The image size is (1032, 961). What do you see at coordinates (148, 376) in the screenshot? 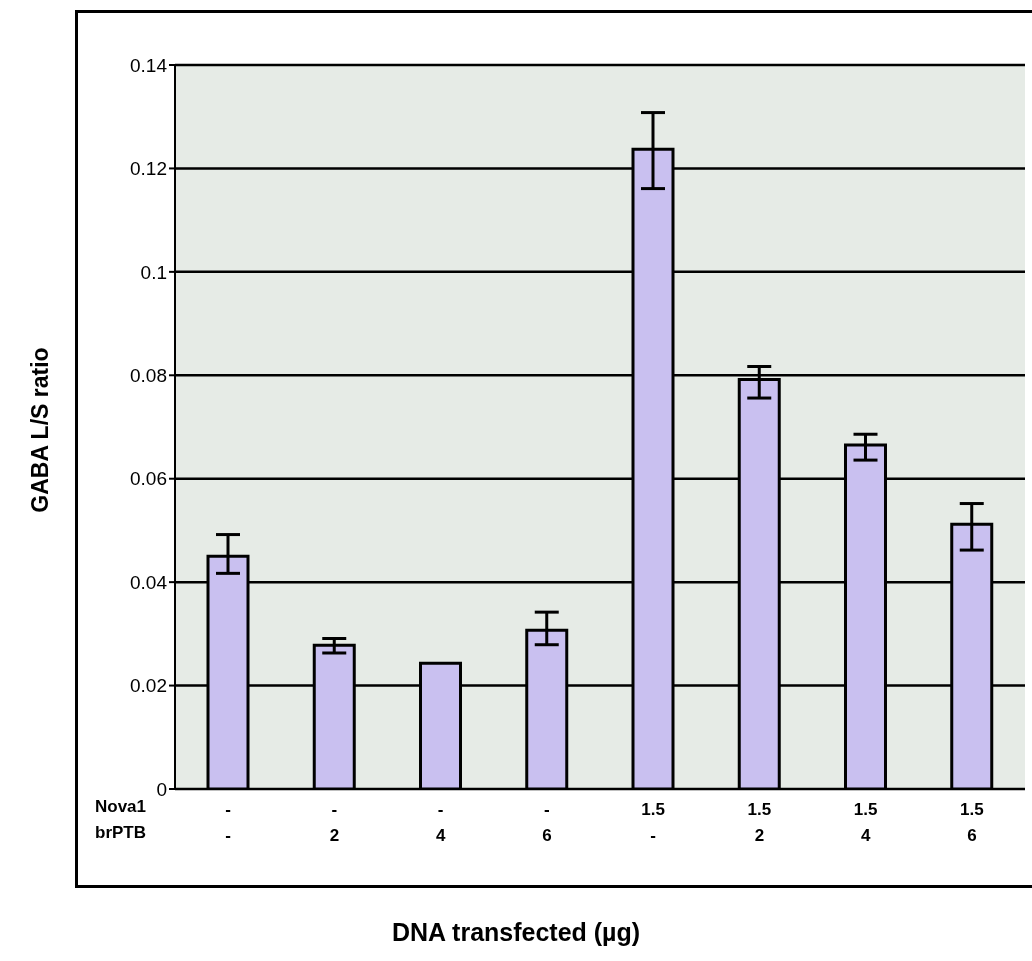
I see `y-tick-label: 0.08` at bounding box center [148, 376].